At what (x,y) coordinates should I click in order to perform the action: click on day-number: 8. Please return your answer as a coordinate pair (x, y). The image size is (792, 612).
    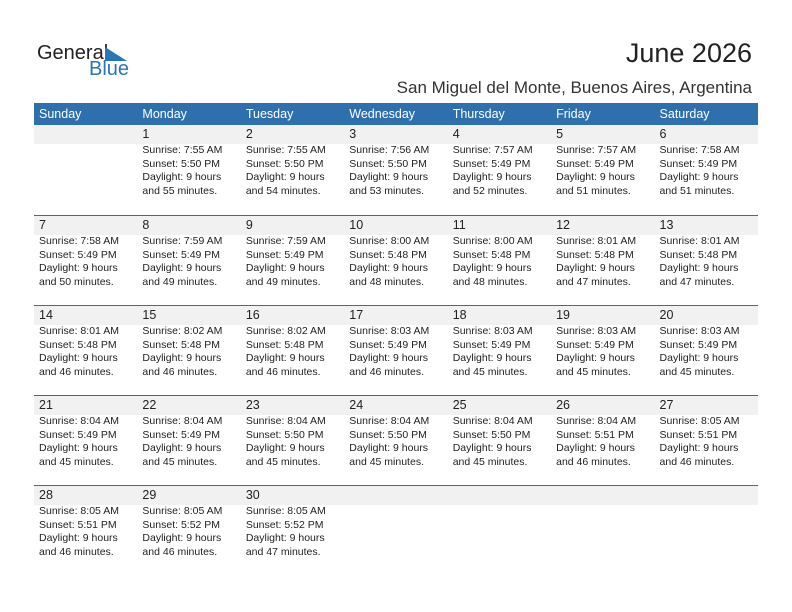
    Looking at the image, I should click on (146, 225).